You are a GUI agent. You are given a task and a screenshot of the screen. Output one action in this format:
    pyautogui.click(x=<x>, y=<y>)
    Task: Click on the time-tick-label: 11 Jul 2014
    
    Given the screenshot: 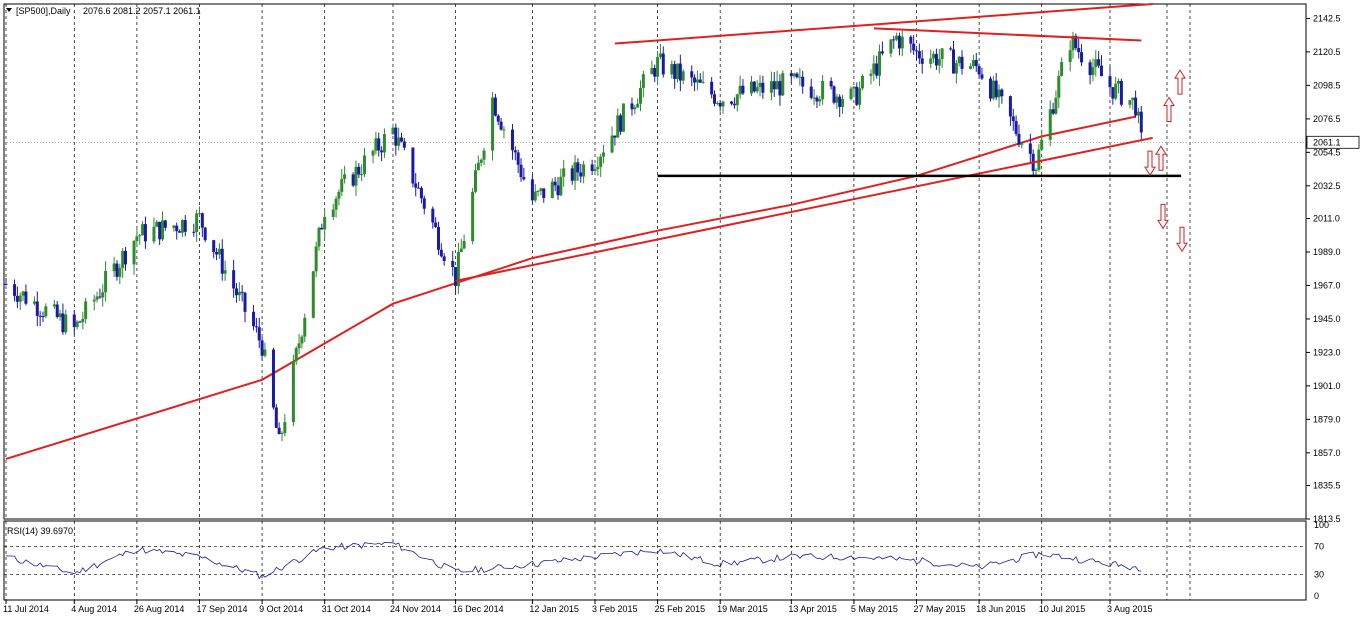 What is the action you would take?
    pyautogui.click(x=26, y=609)
    